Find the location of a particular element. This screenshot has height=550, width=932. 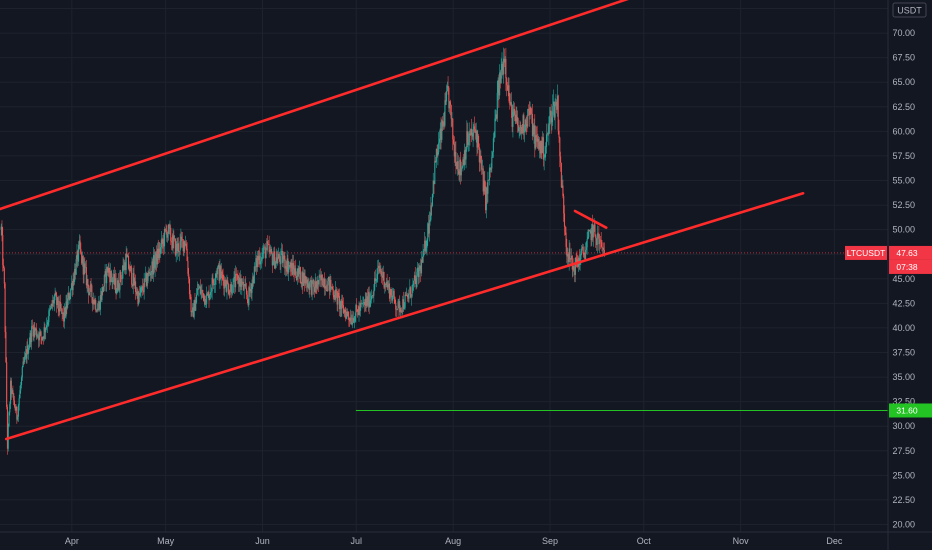

resistance-line is located at coordinates (590, 219).